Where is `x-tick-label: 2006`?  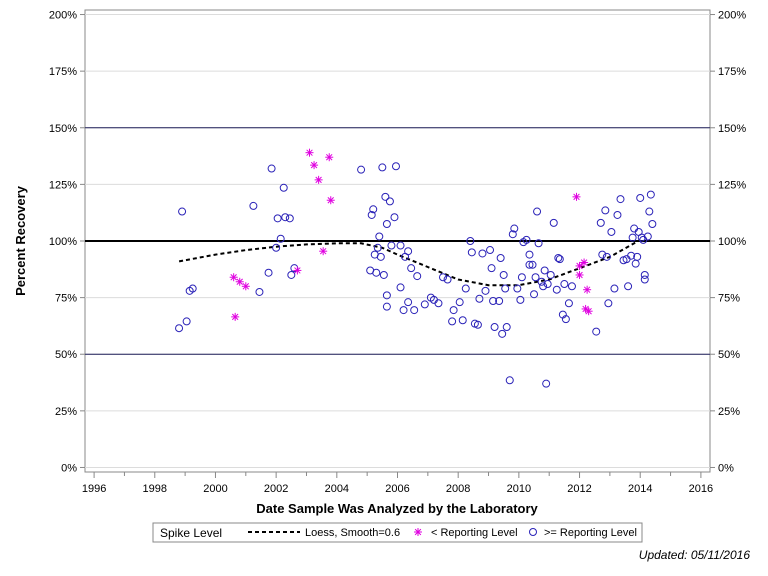 x-tick-label: 2006 is located at coordinates (397, 489).